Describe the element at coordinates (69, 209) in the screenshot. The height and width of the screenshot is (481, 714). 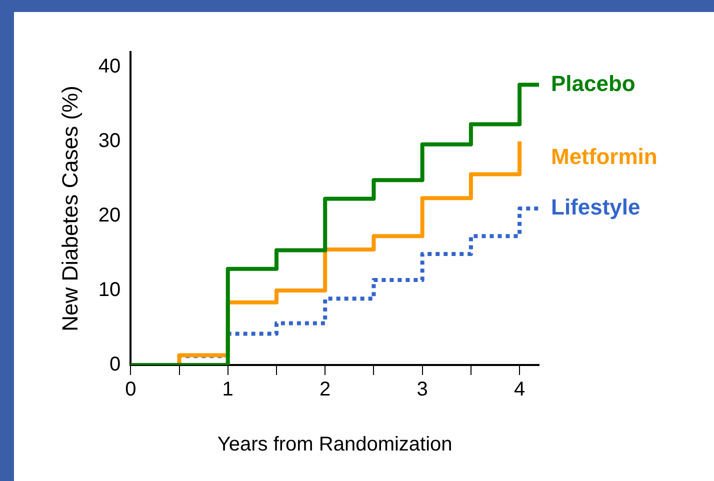
I see `y-axis-title: New Diabetes Cases (%)` at that location.